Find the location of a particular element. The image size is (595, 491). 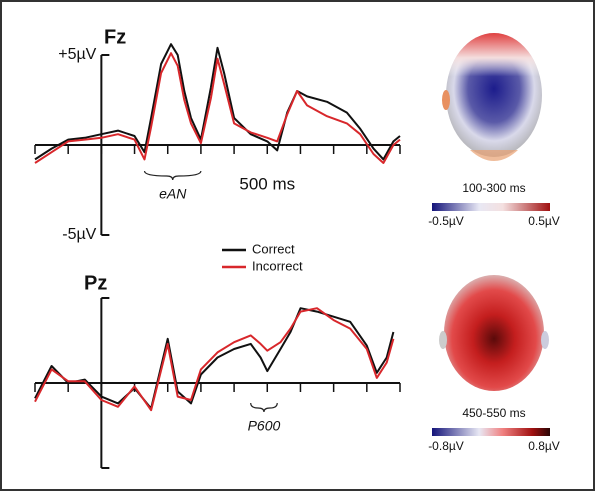

chart-title: Fz is located at coordinates (115, 37).